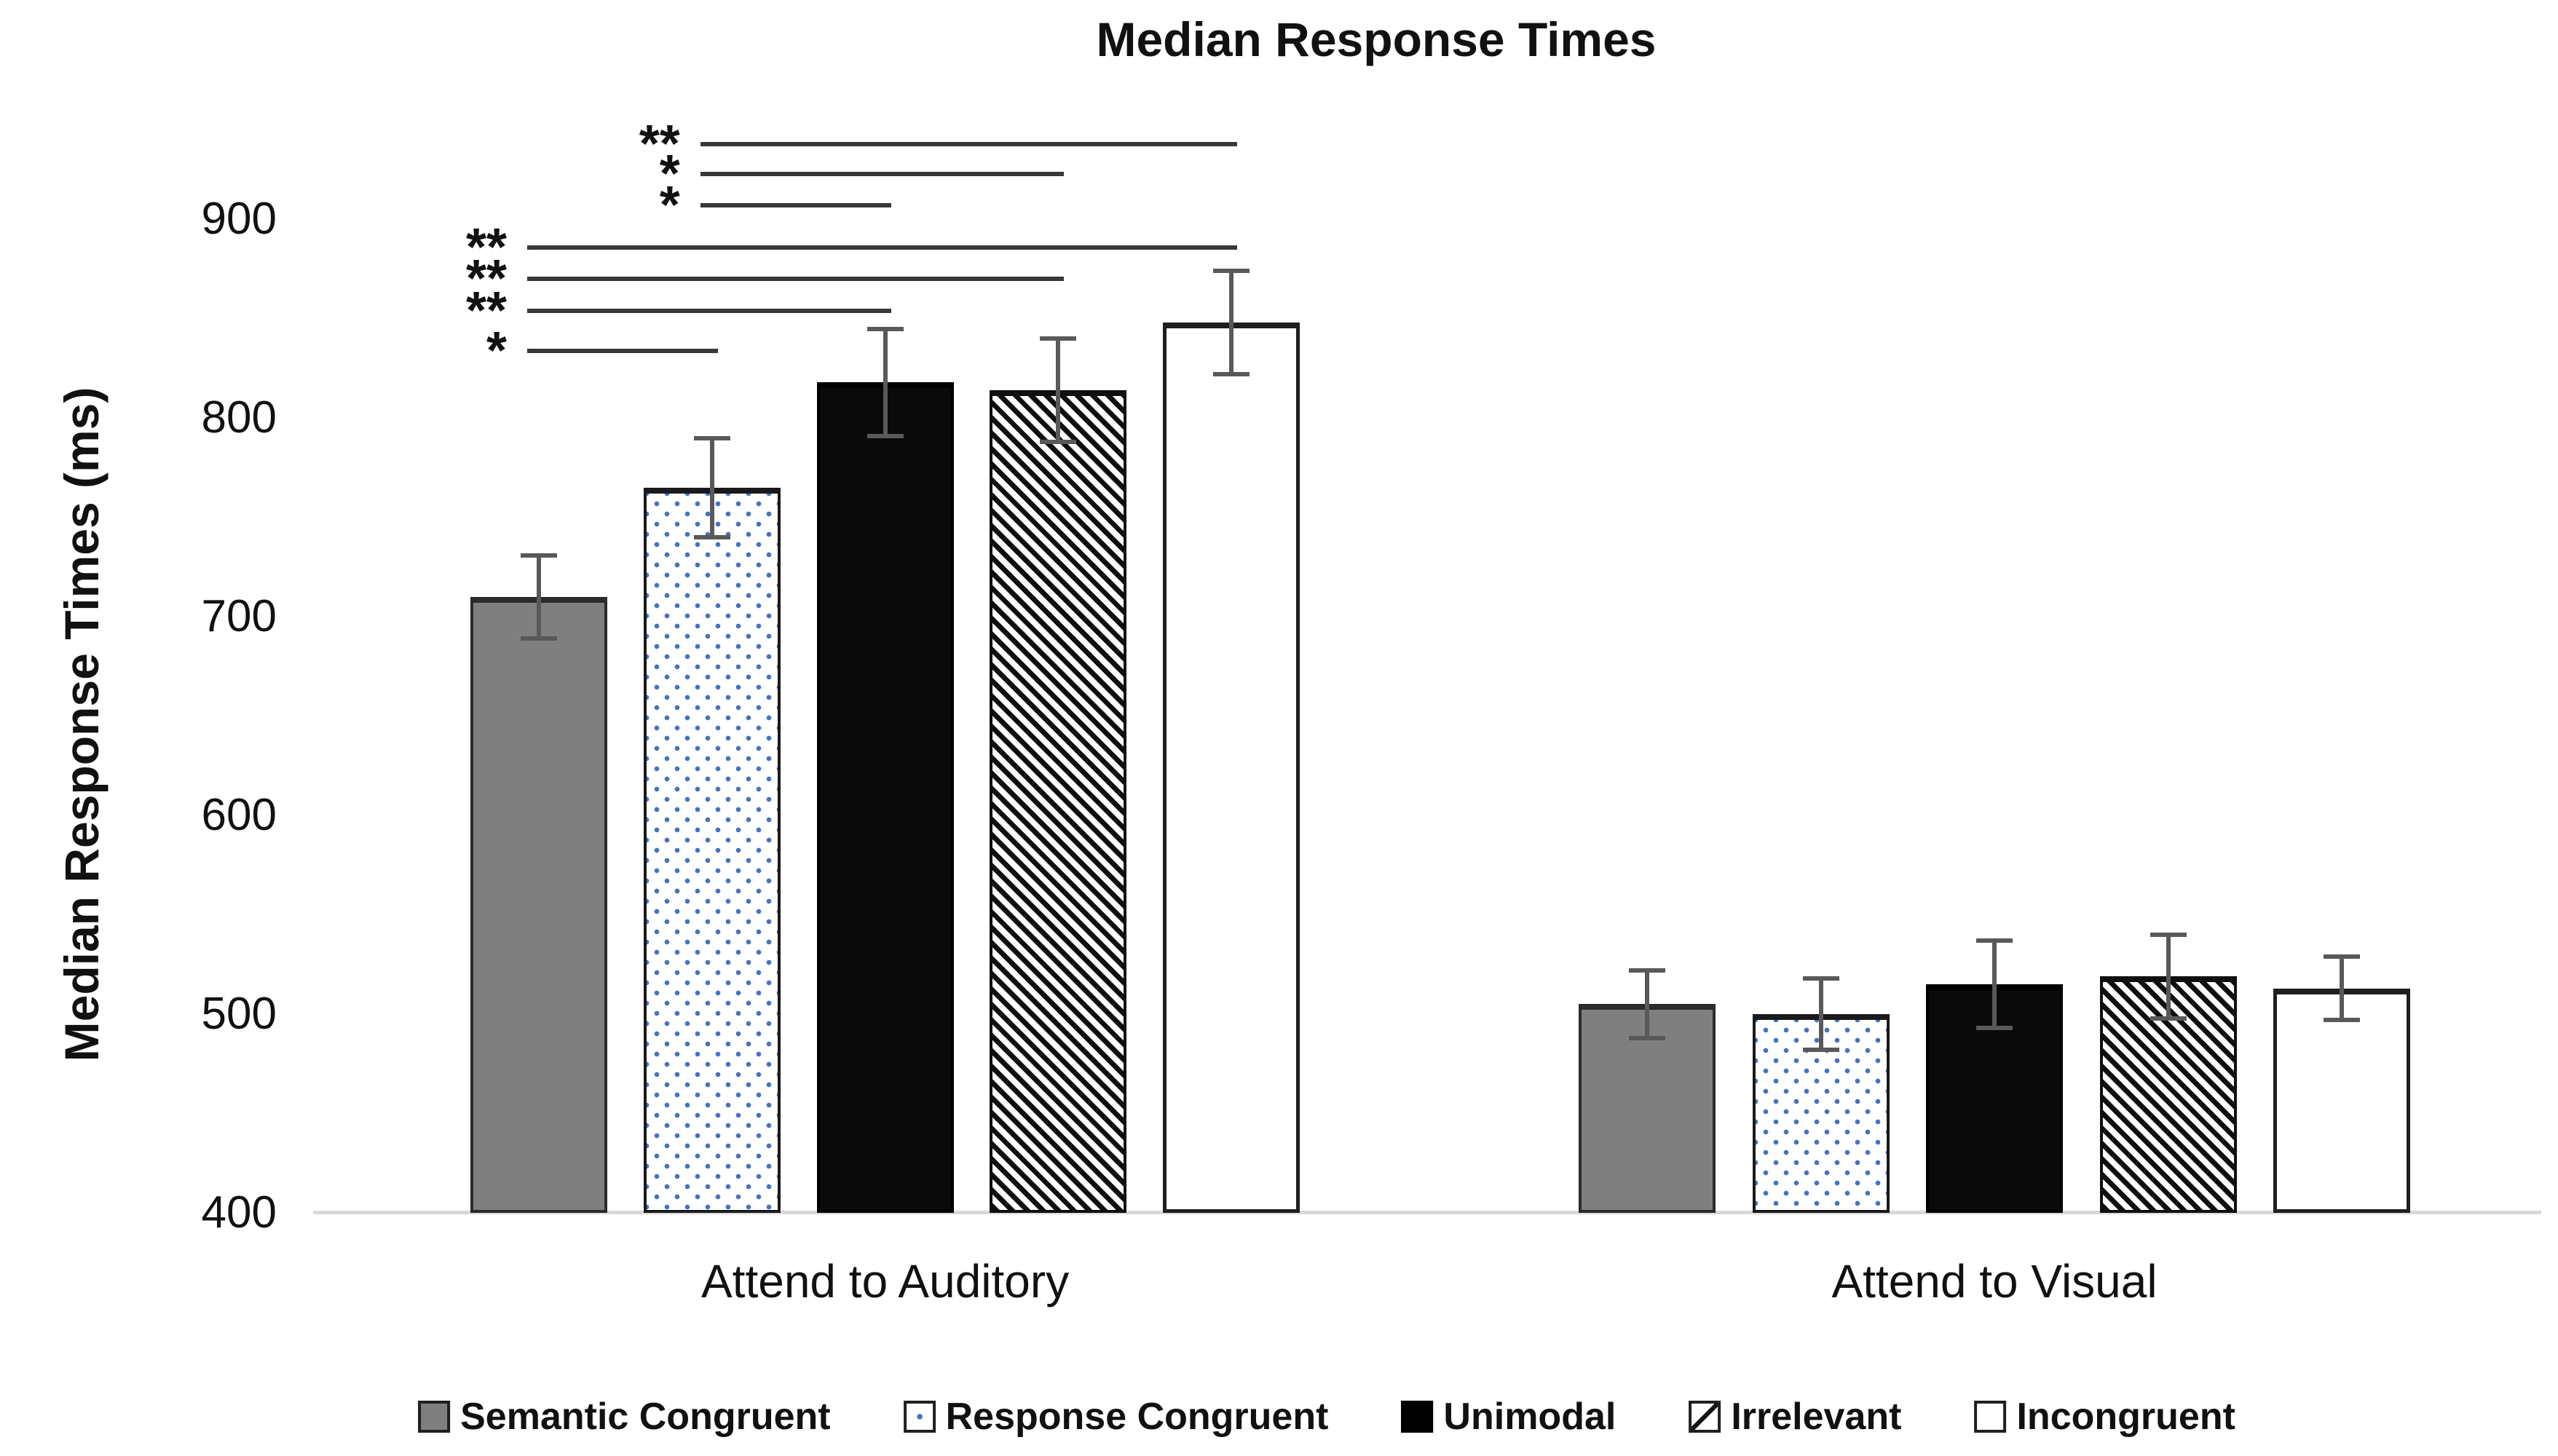  Describe the element at coordinates (538, 905) in the screenshot. I see `bar-solid-gray` at that location.